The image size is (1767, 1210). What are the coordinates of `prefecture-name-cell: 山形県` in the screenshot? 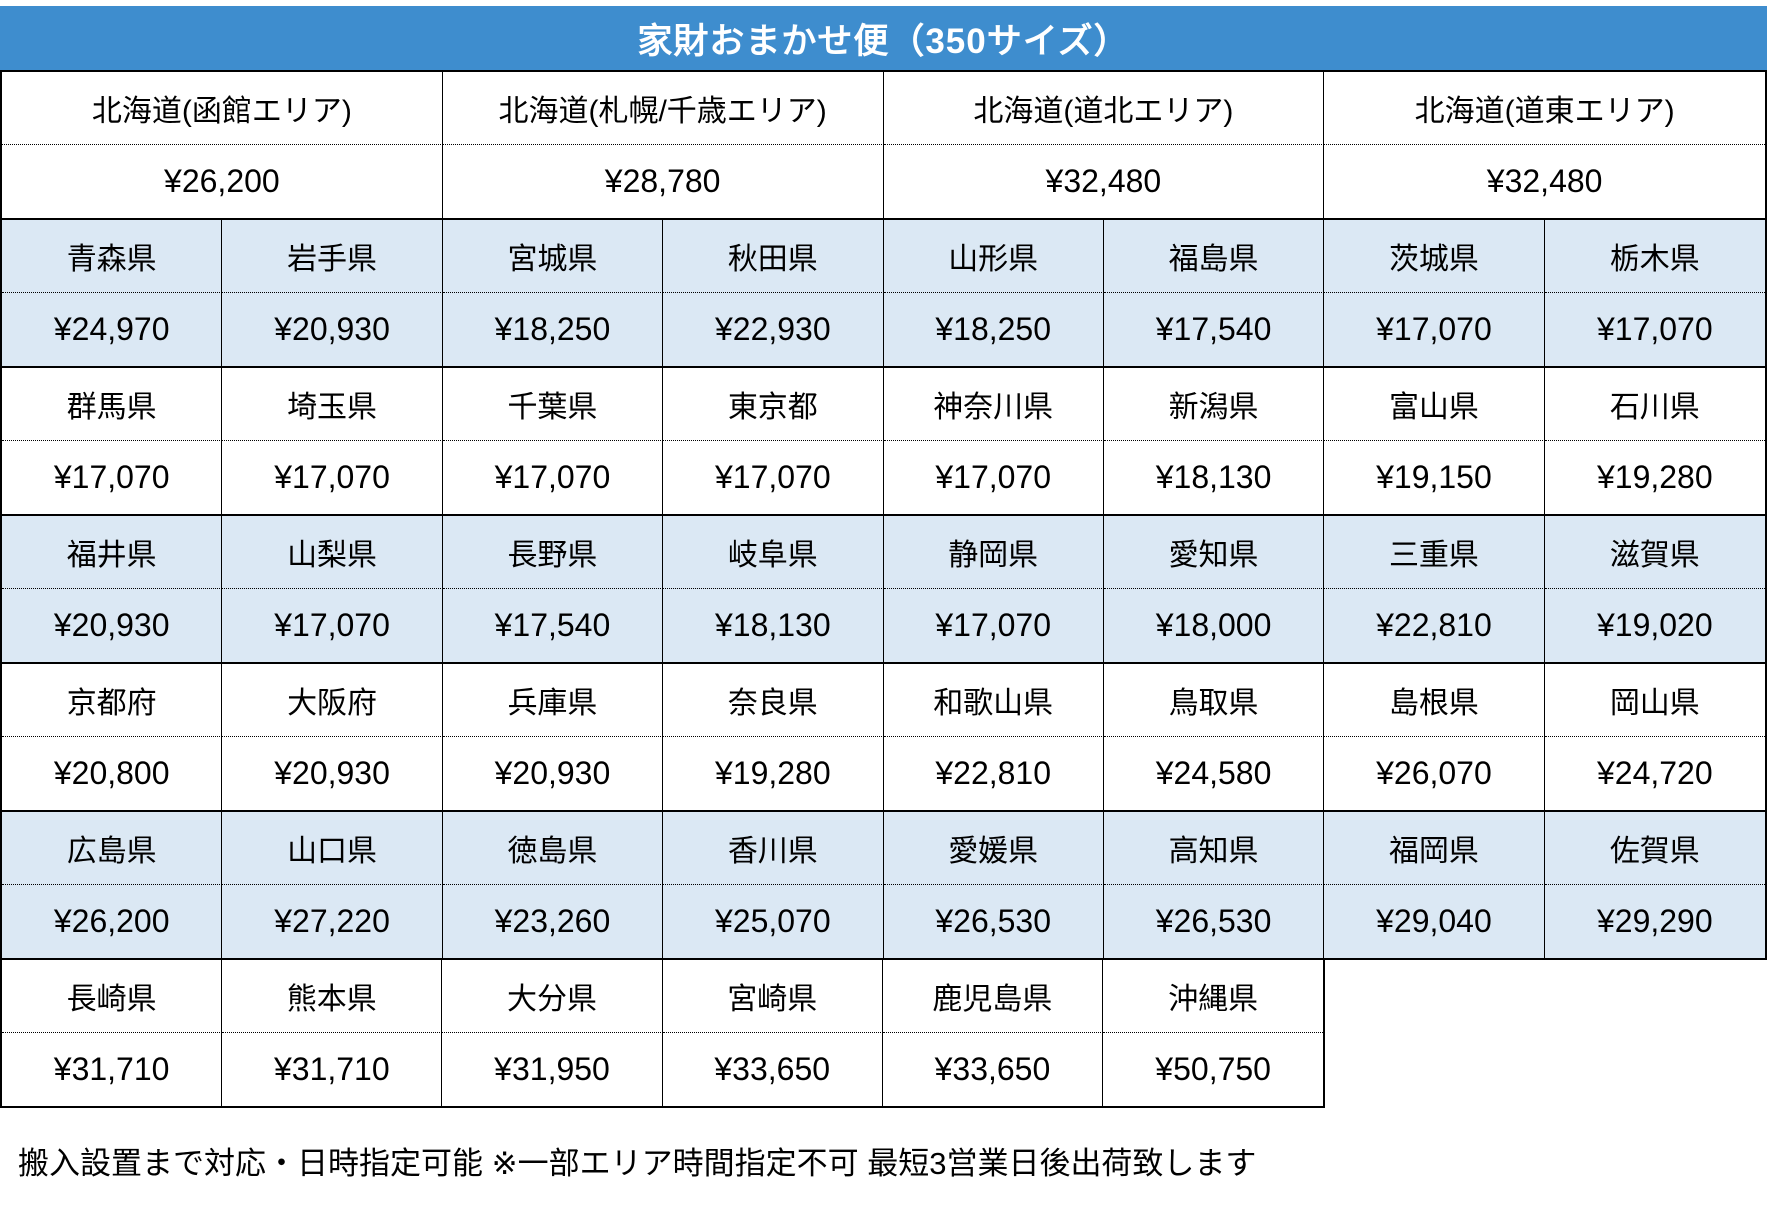 It's located at (993, 256).